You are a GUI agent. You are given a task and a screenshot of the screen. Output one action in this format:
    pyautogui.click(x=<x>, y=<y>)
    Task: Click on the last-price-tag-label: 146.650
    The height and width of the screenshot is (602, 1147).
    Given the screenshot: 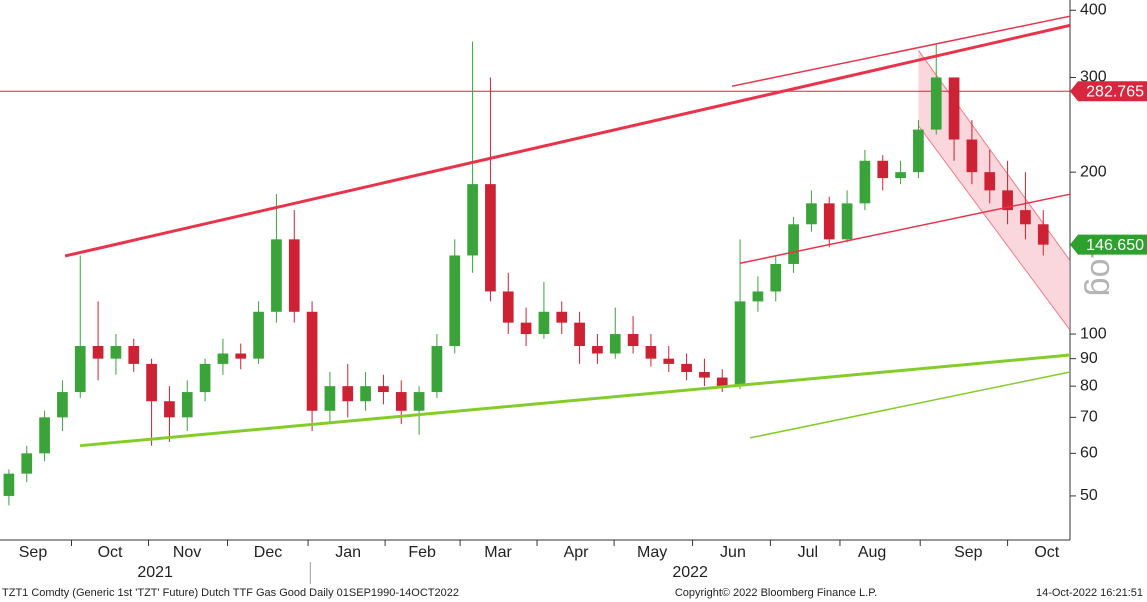 What is the action you would take?
    pyautogui.click(x=1115, y=245)
    